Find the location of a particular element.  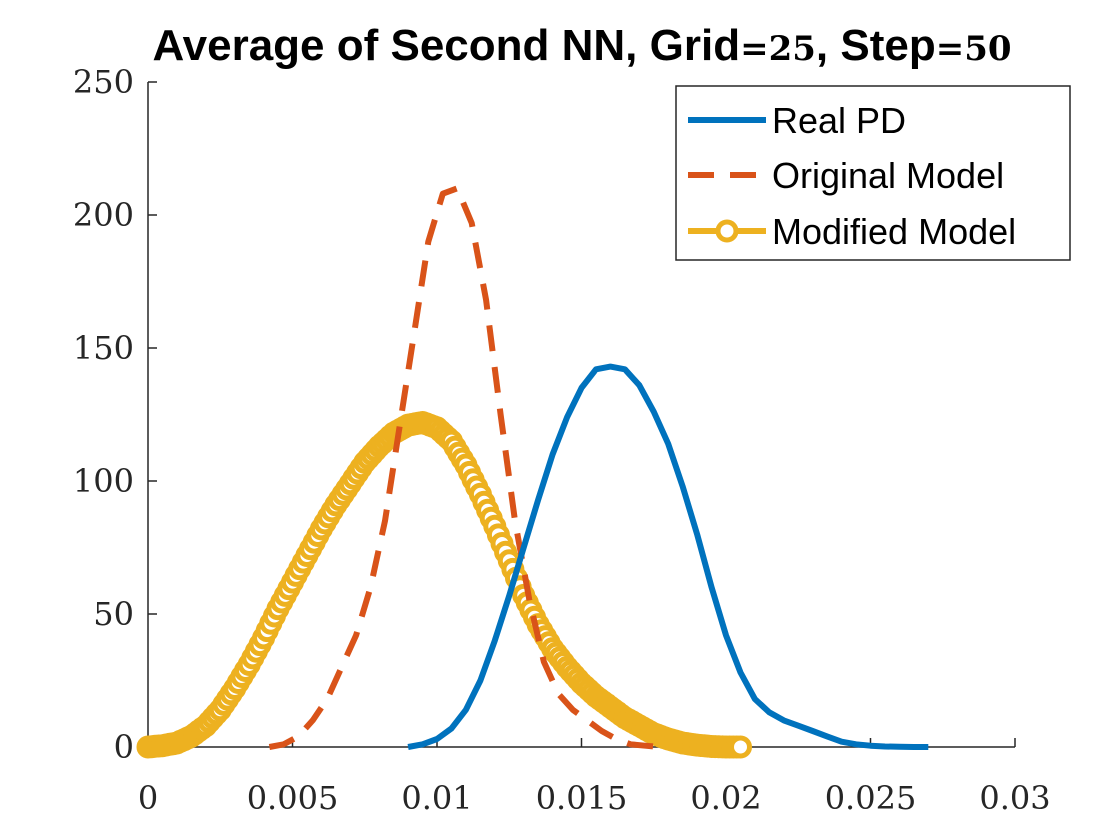

x-tick-label: 0.005 is located at coordinates (293, 798).